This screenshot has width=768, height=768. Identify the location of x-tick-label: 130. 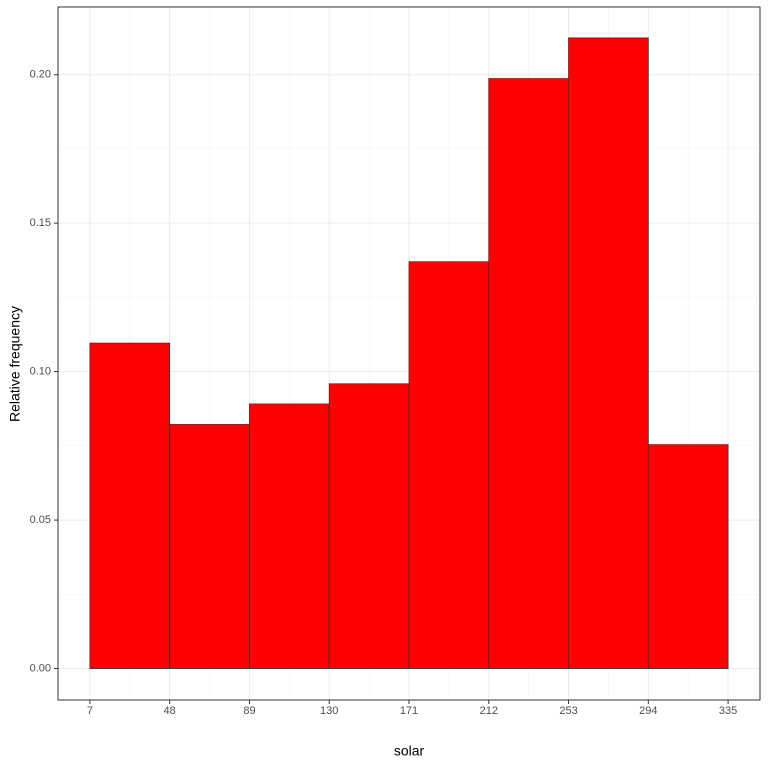
(329, 711).